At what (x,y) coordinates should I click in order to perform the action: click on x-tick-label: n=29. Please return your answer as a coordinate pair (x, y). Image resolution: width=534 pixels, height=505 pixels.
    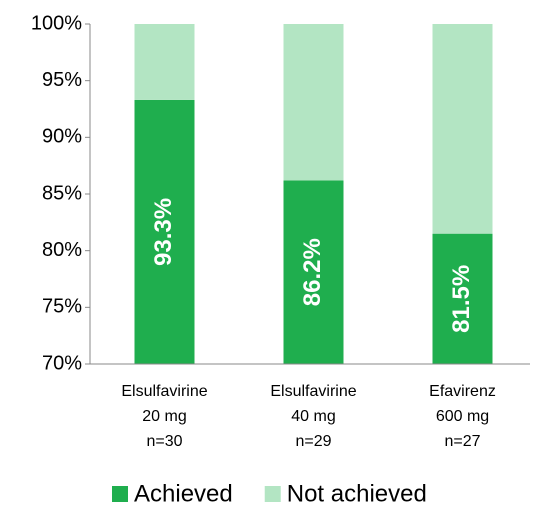
    Looking at the image, I should click on (313, 441).